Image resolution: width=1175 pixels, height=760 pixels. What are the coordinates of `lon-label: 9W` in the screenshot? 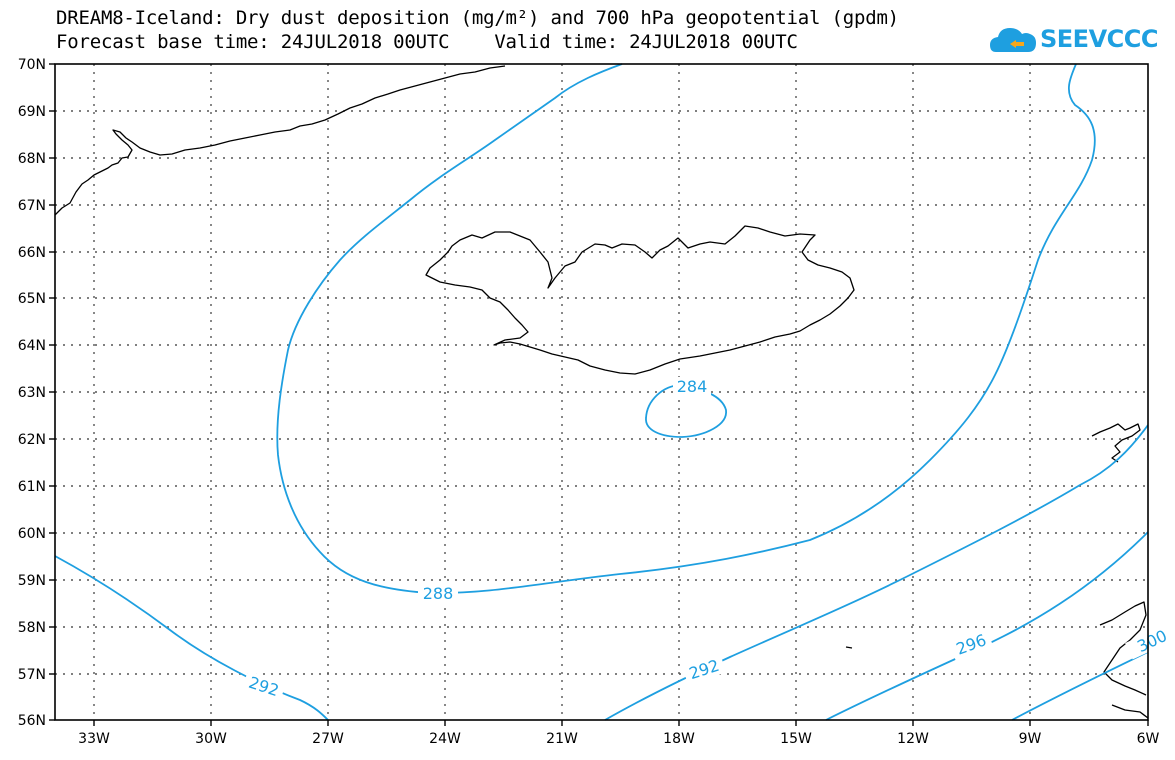 It's located at (1030, 739).